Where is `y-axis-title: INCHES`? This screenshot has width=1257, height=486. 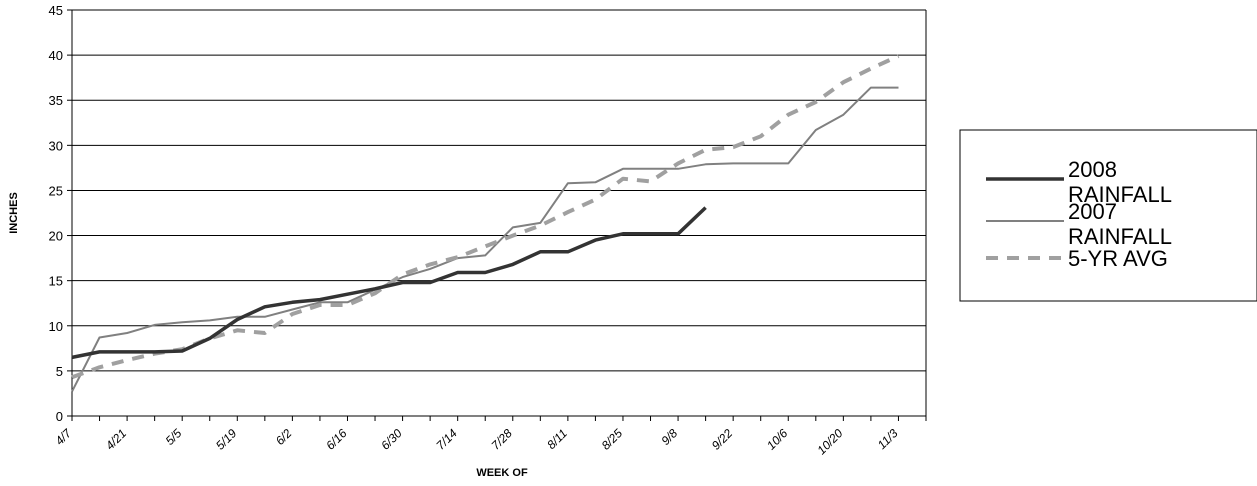
y-axis-title: INCHES is located at coordinates (14, 213).